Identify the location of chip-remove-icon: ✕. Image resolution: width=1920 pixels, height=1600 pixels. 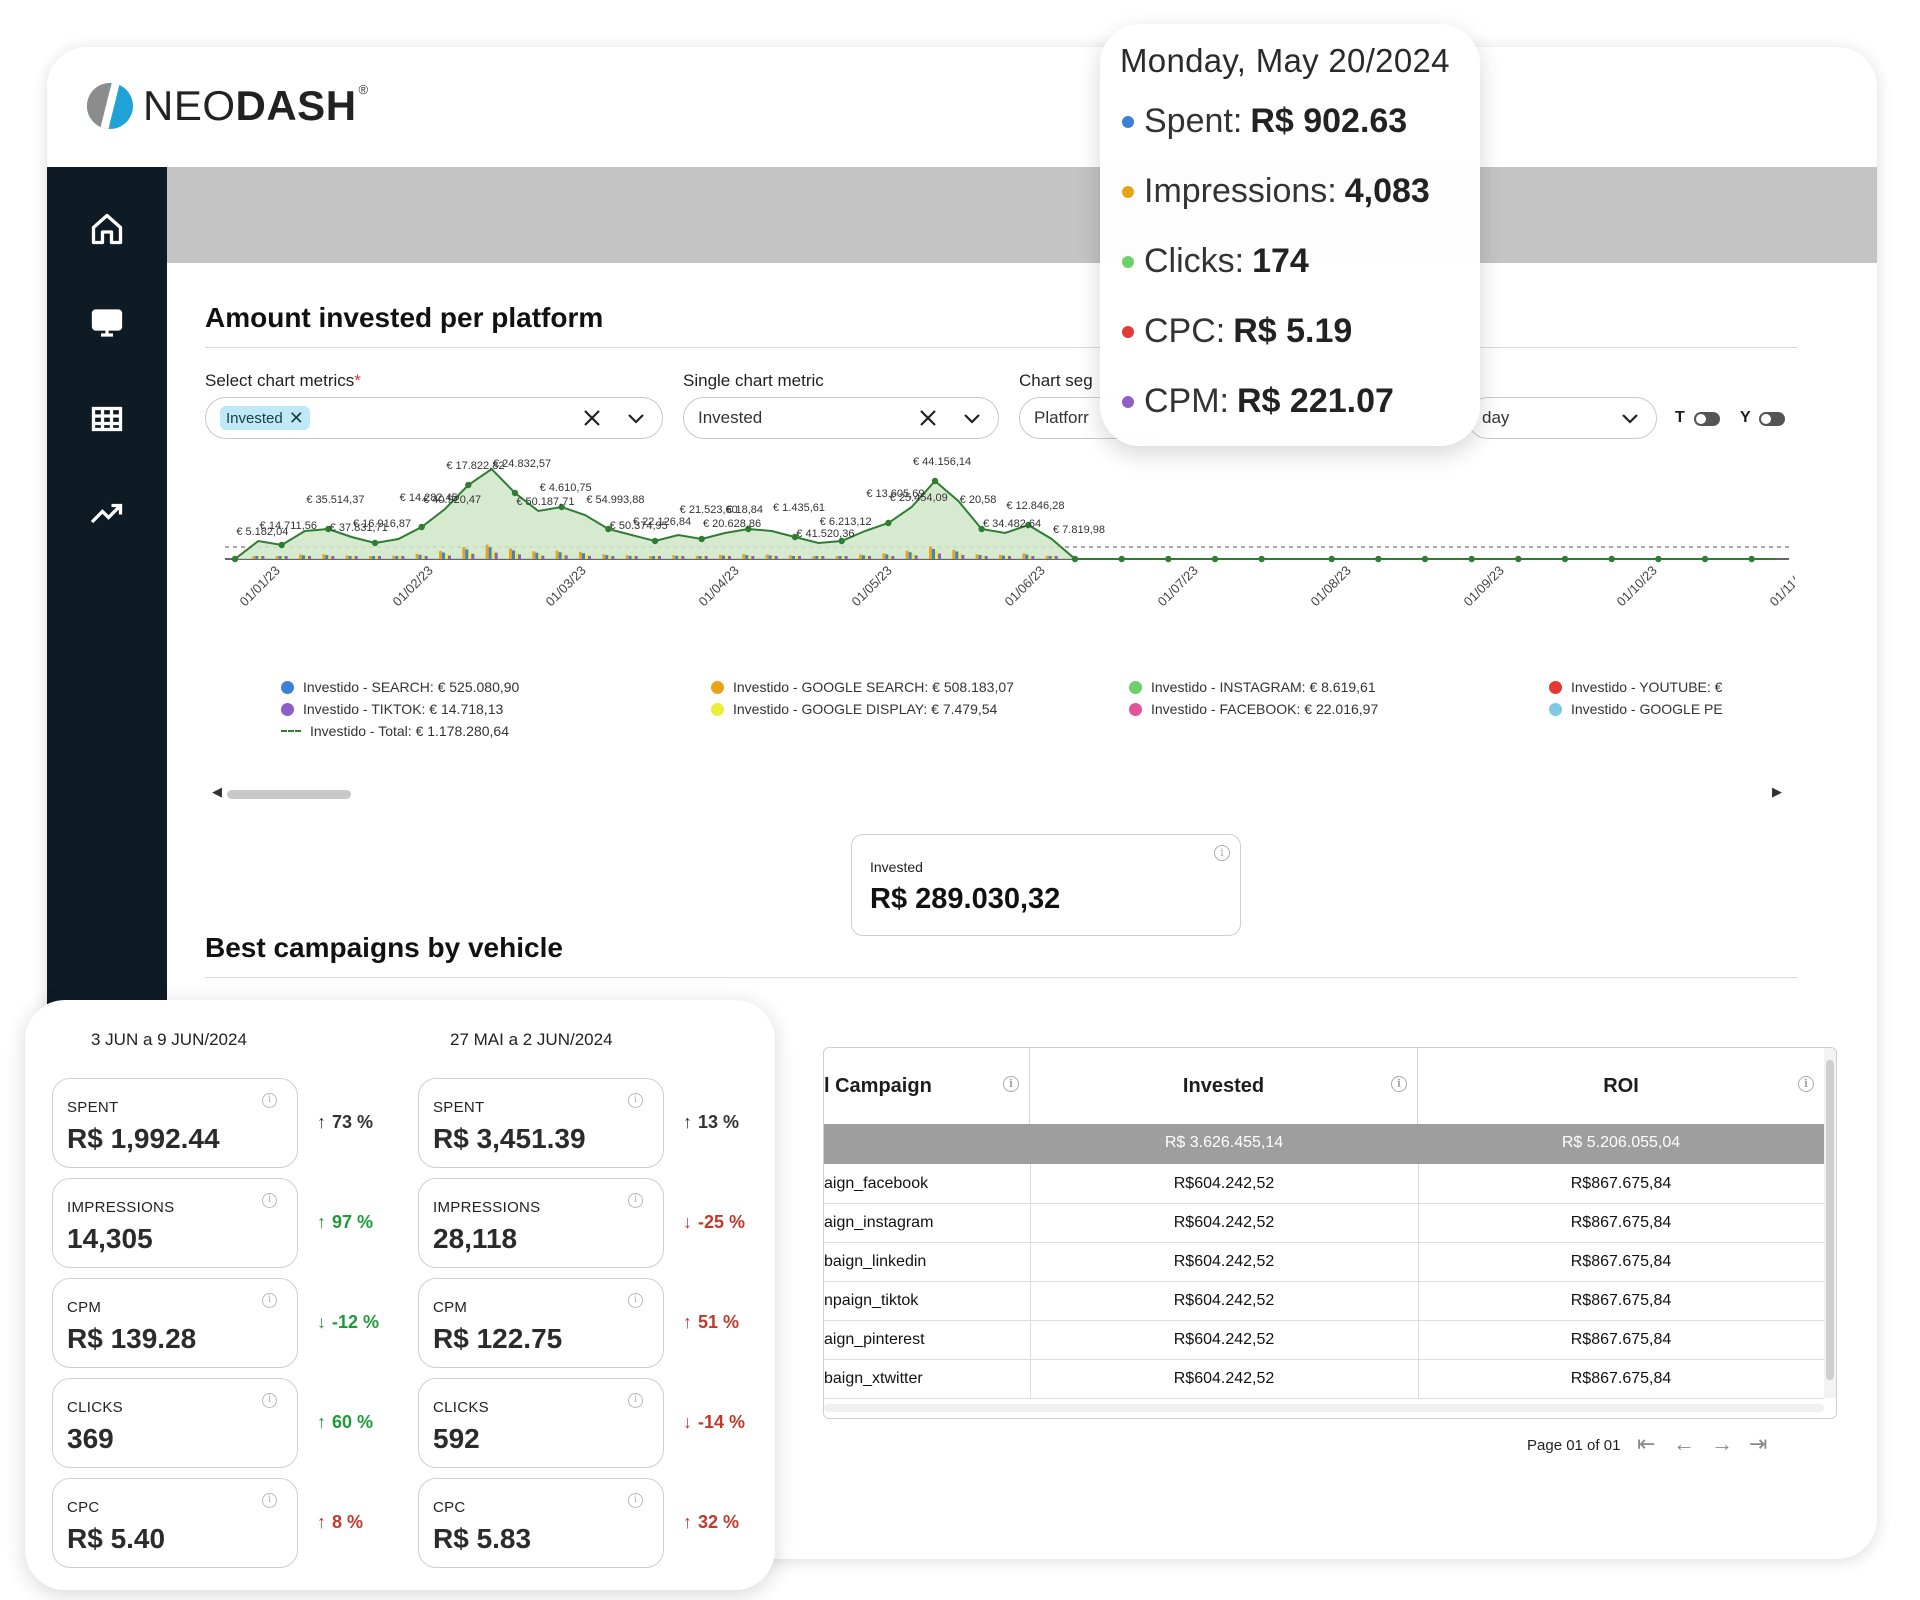
(296, 418).